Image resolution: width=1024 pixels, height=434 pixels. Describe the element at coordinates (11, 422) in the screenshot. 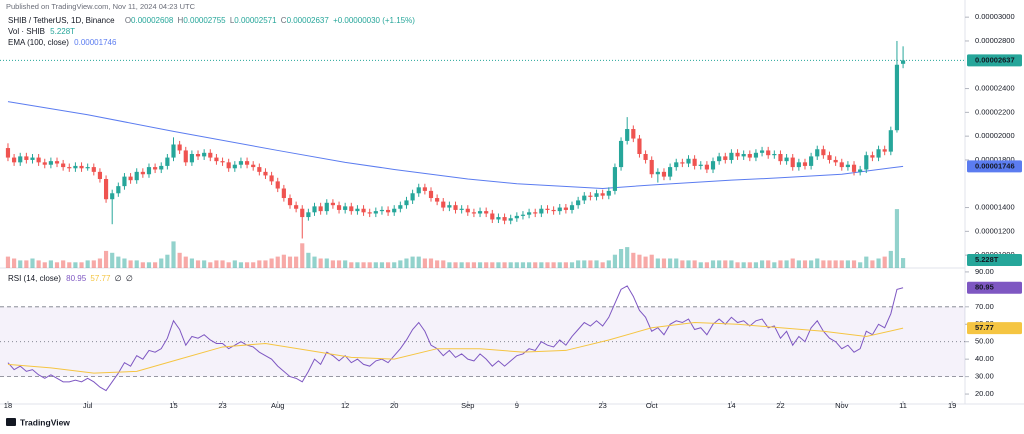

I see `brand-logo` at that location.